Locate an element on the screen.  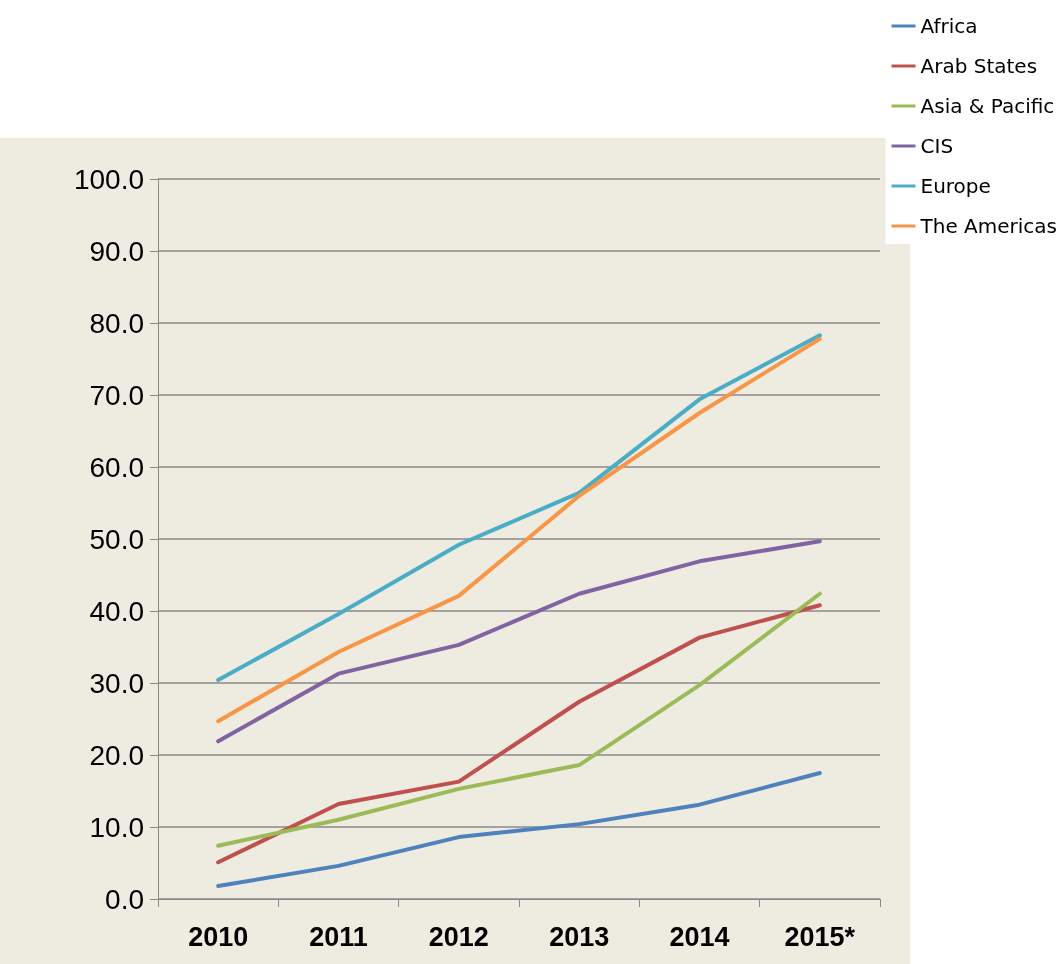
y-tick-label: 0.0 is located at coordinates (124, 899).